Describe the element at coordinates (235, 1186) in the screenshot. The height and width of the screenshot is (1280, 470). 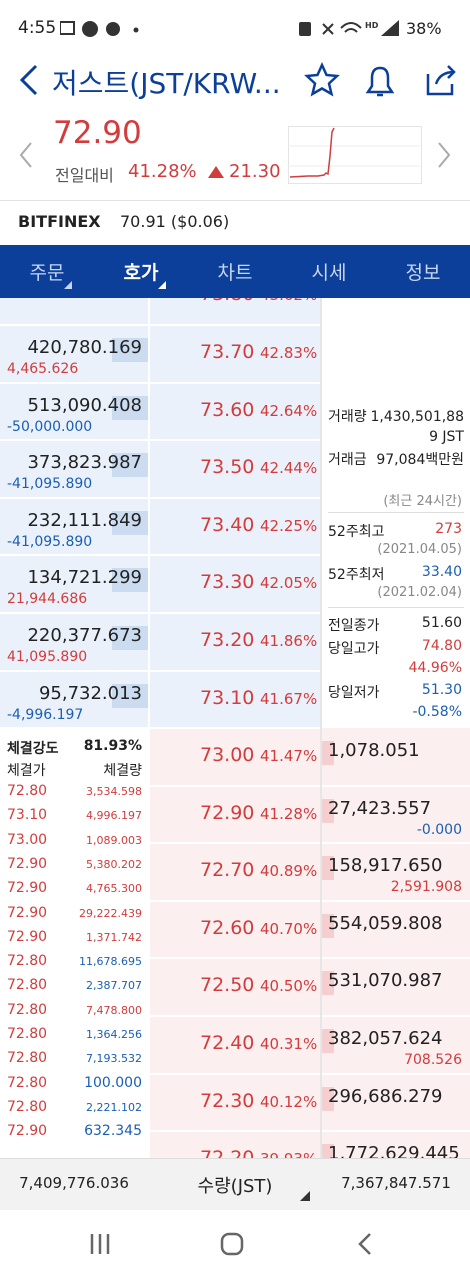
I see `unit-selector: 수량(JST)` at that location.